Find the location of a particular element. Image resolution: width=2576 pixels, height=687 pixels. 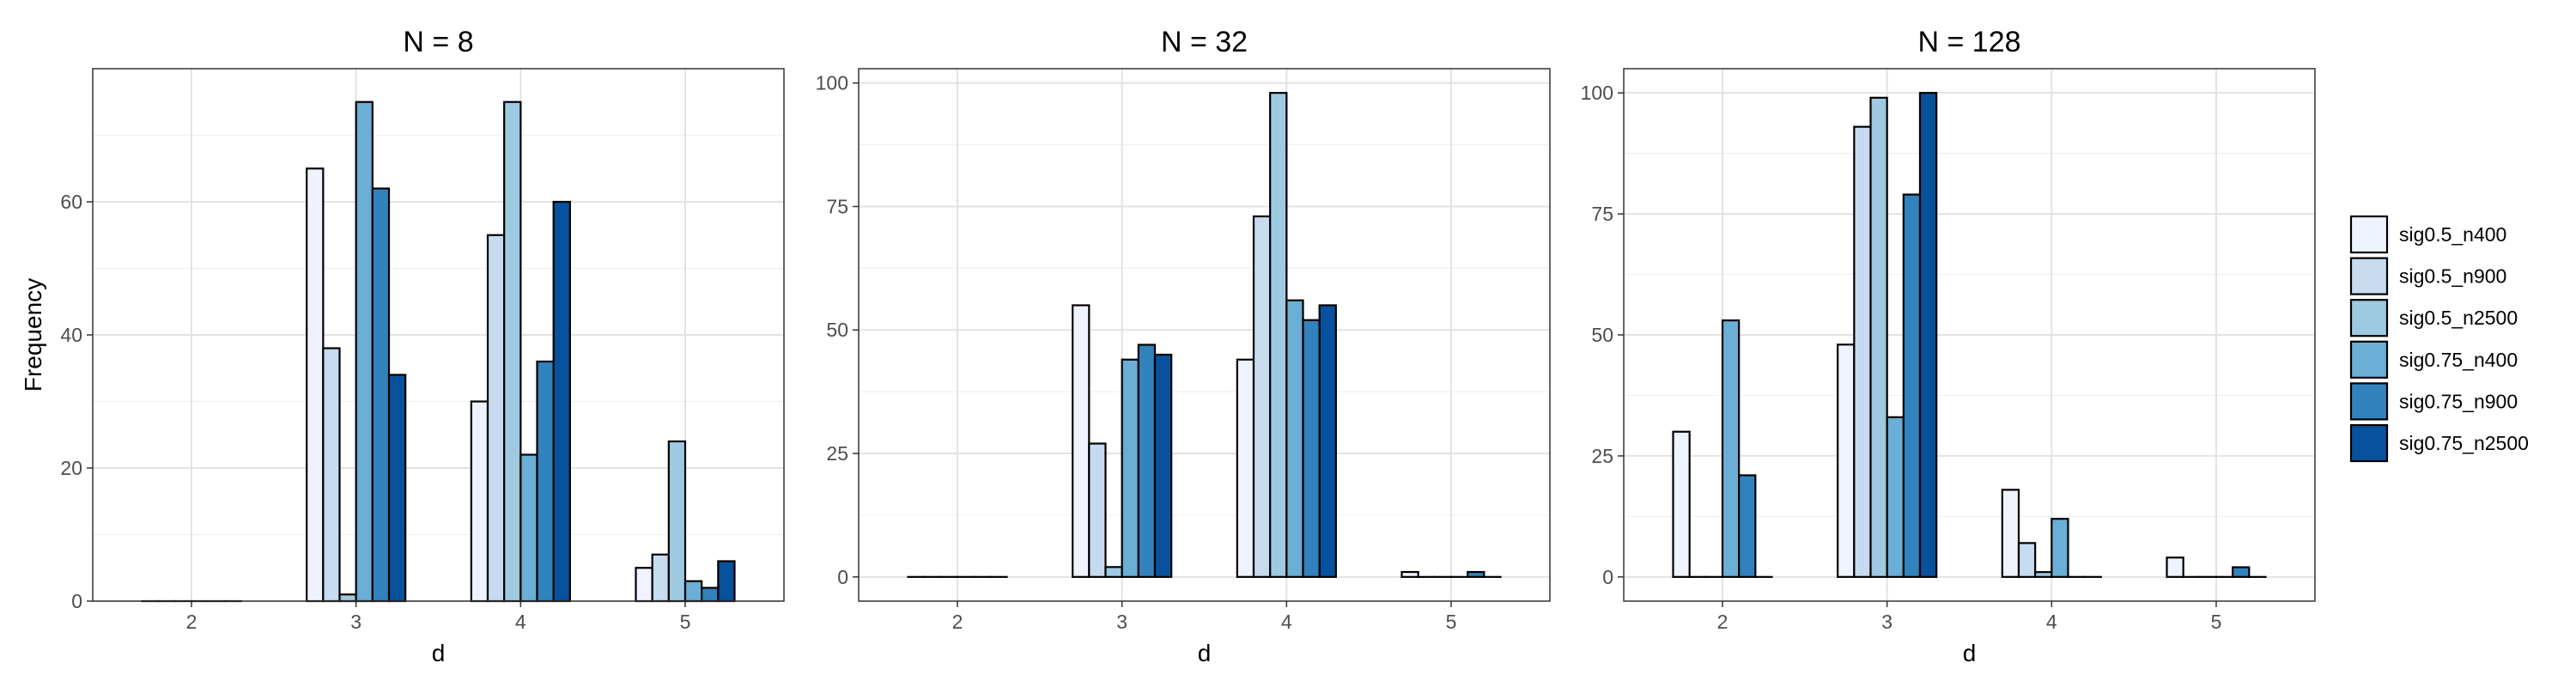

y-tick-label: 40 is located at coordinates (71, 335).